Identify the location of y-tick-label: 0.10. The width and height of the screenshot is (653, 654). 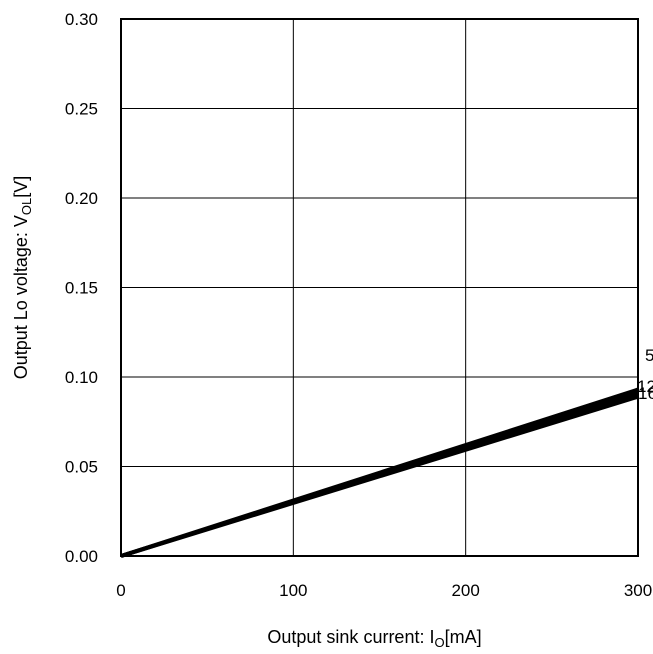
(81, 377).